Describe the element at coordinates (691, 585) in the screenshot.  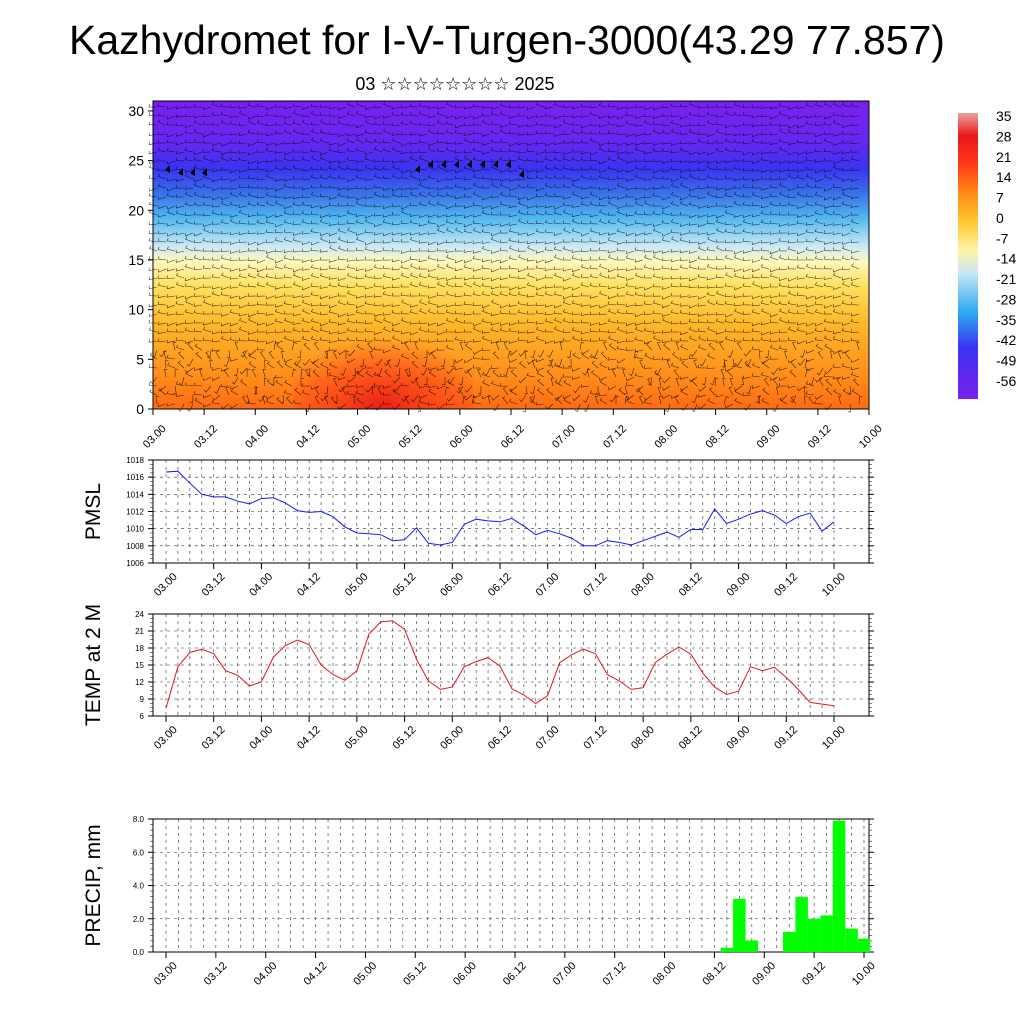
I see `pmsl-x-tick-label: 08.12` at that location.